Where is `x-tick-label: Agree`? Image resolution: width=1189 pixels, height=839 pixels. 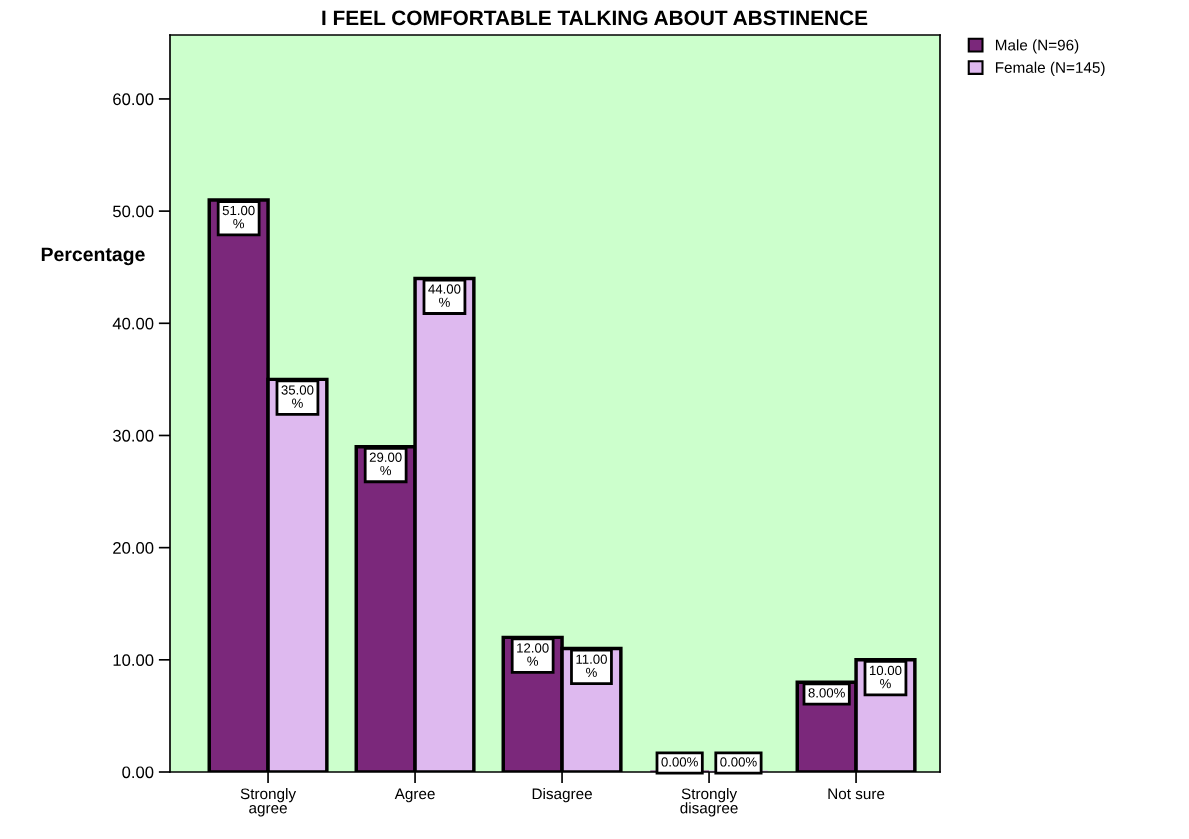 x-tick-label: Agree is located at coordinates (414, 795).